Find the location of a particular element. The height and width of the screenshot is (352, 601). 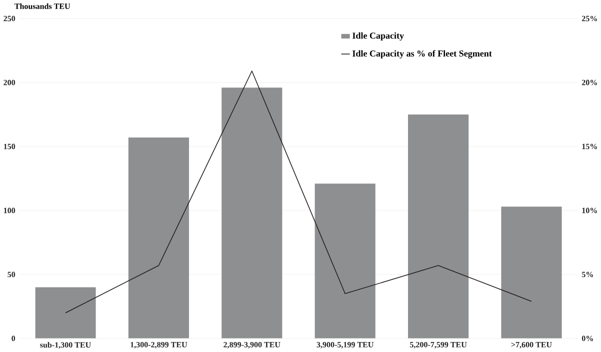

y-tick-label: 100 is located at coordinates (10, 211).